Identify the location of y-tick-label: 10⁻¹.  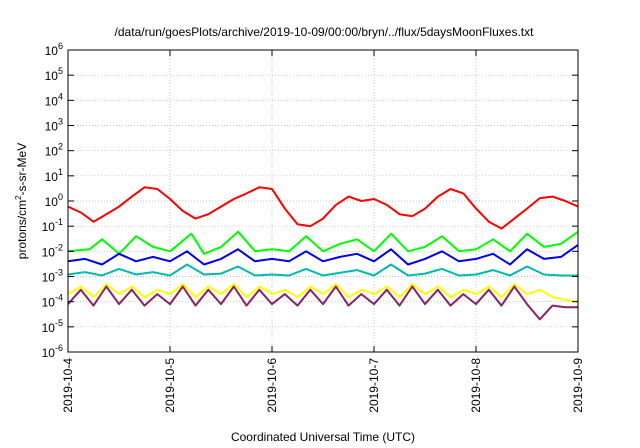
(52, 225).